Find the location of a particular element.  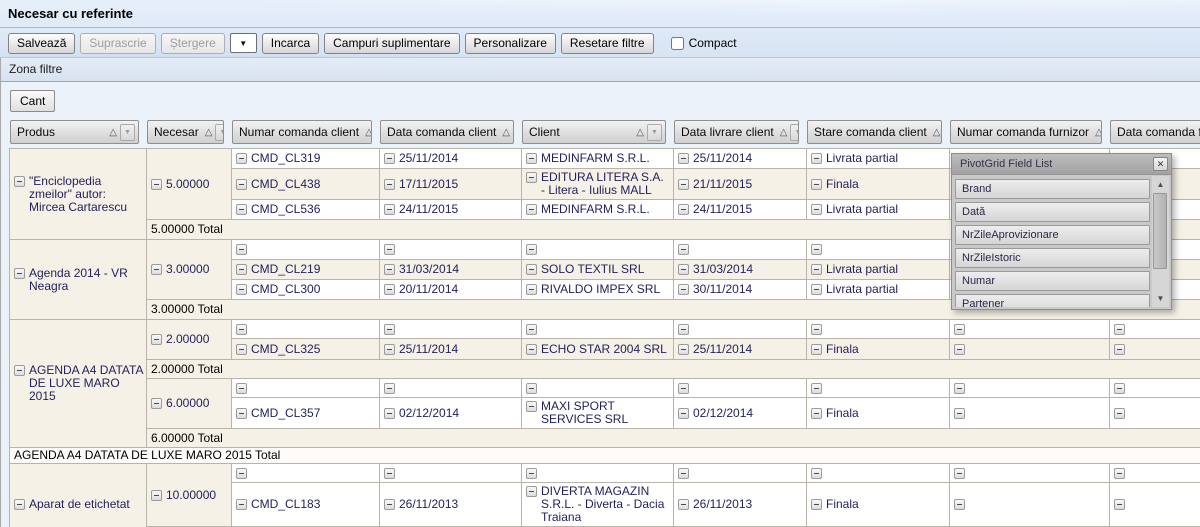

field-item-brand: Brand is located at coordinates (1052, 189).